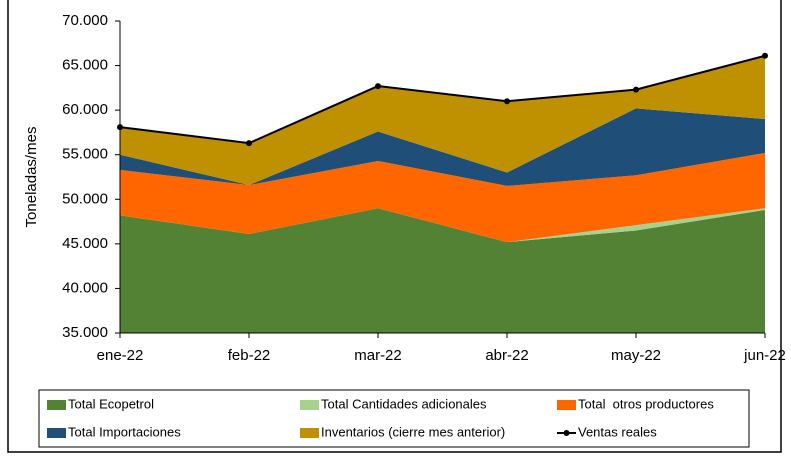 This screenshot has width=791, height=457. Describe the element at coordinates (506, 355) in the screenshot. I see `x-tick-label: abr-22` at that location.